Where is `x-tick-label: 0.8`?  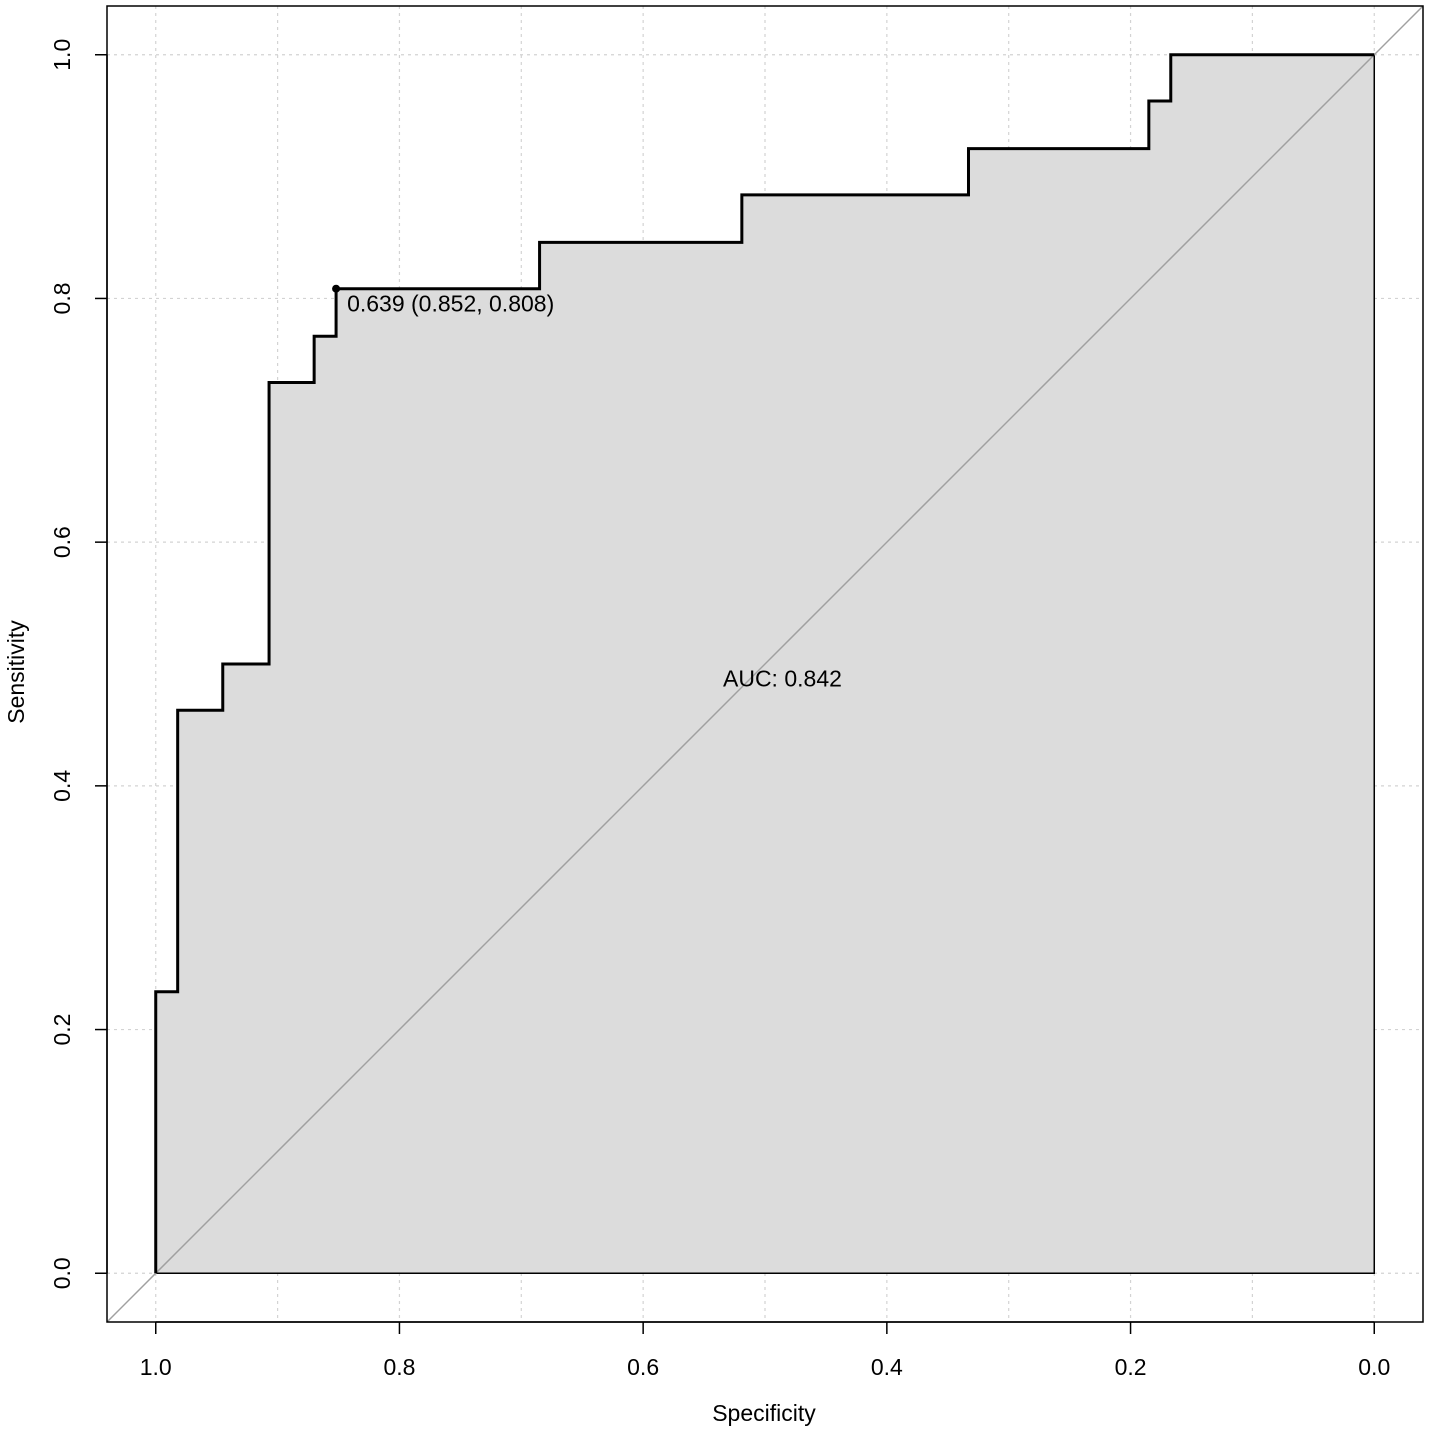
x-tick-label: 0.8 is located at coordinates (399, 1367).